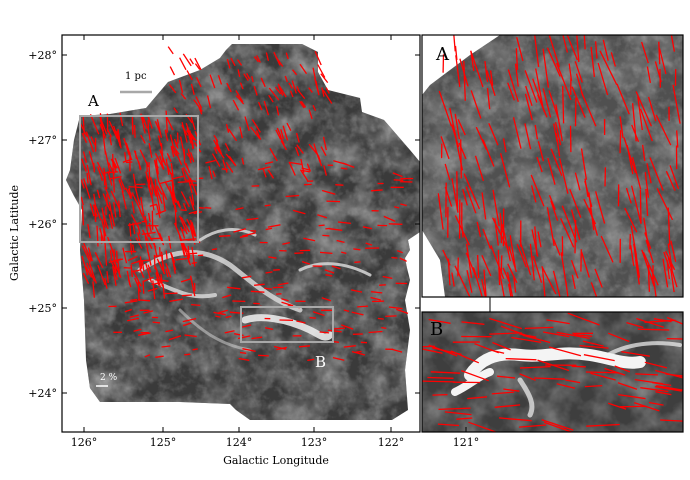  I want to click on x-tick-122: 122°, so click(391, 442).